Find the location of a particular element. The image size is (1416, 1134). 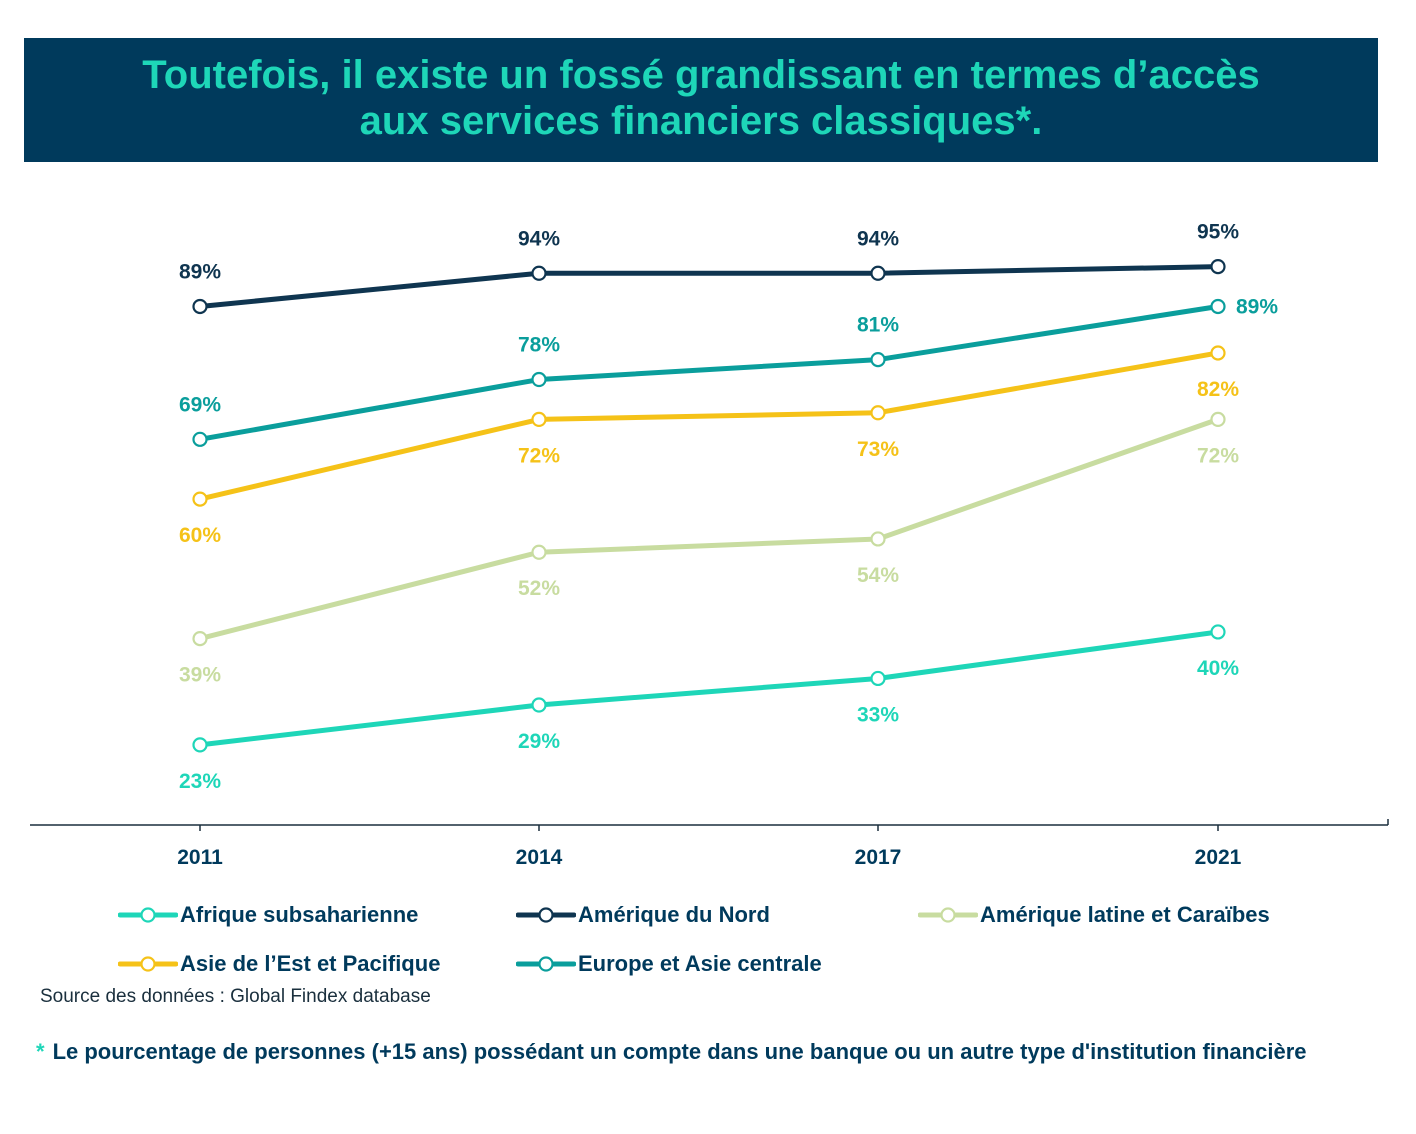

legend-item: Amérique latine et Caraïbes is located at coordinates (1094, 915).